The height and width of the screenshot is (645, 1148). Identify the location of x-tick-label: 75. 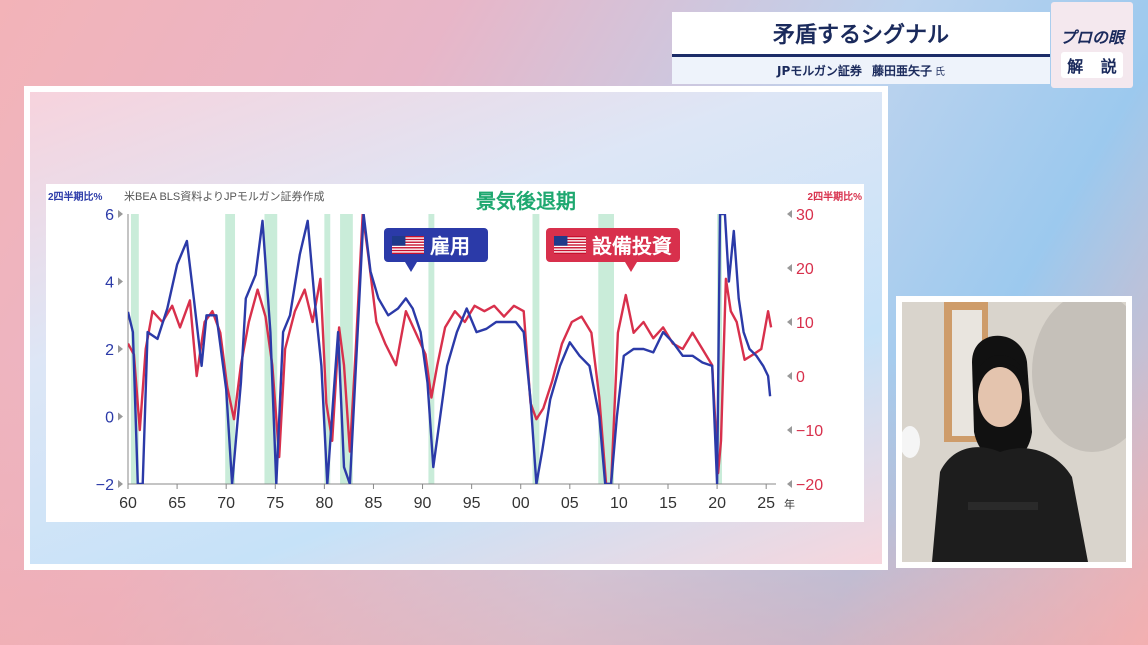
(275, 503).